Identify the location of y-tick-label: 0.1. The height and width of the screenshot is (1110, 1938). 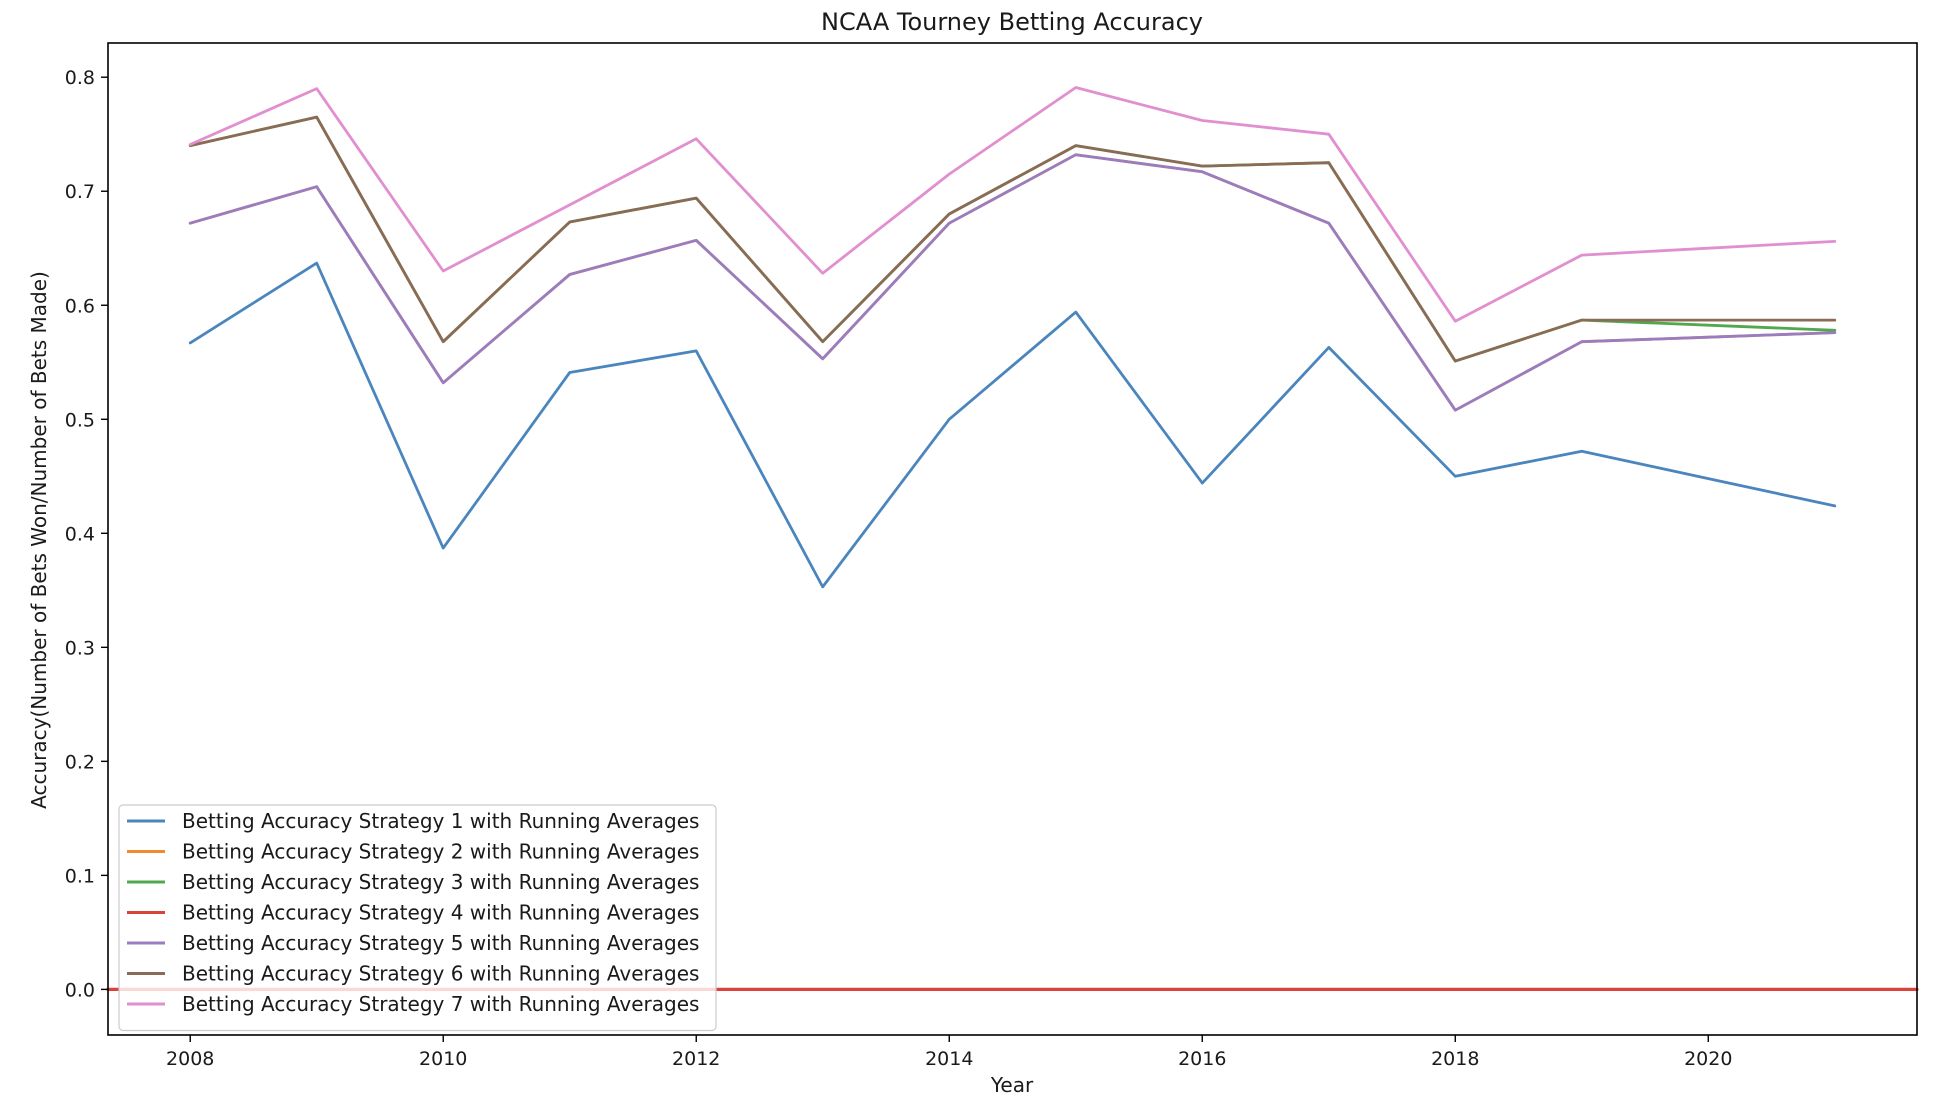
(80, 876).